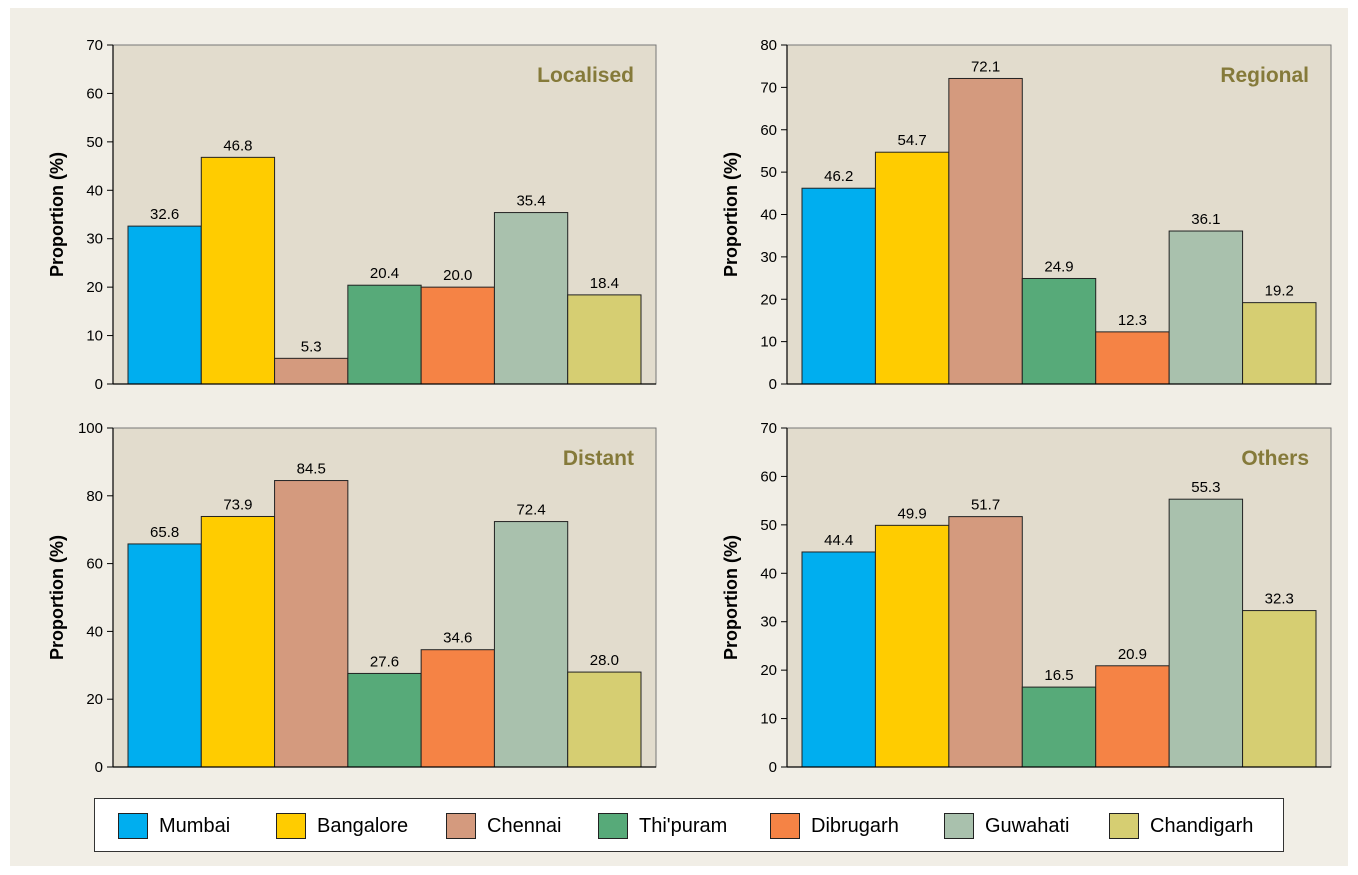  What do you see at coordinates (585, 75) in the screenshot?
I see `panel-localised-title: Localised` at bounding box center [585, 75].